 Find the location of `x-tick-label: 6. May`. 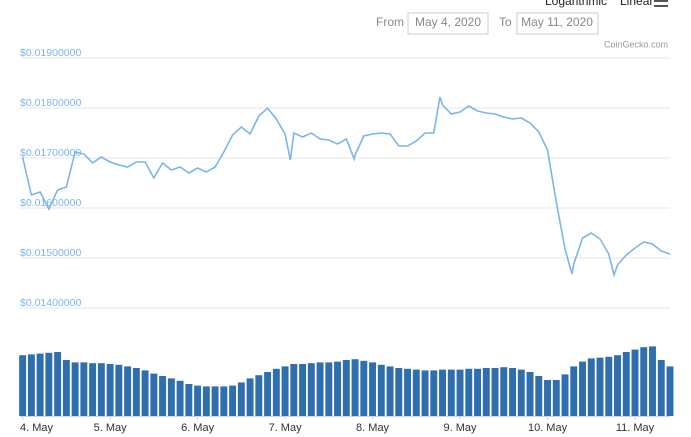

x-tick-label: 6. May is located at coordinates (198, 428).